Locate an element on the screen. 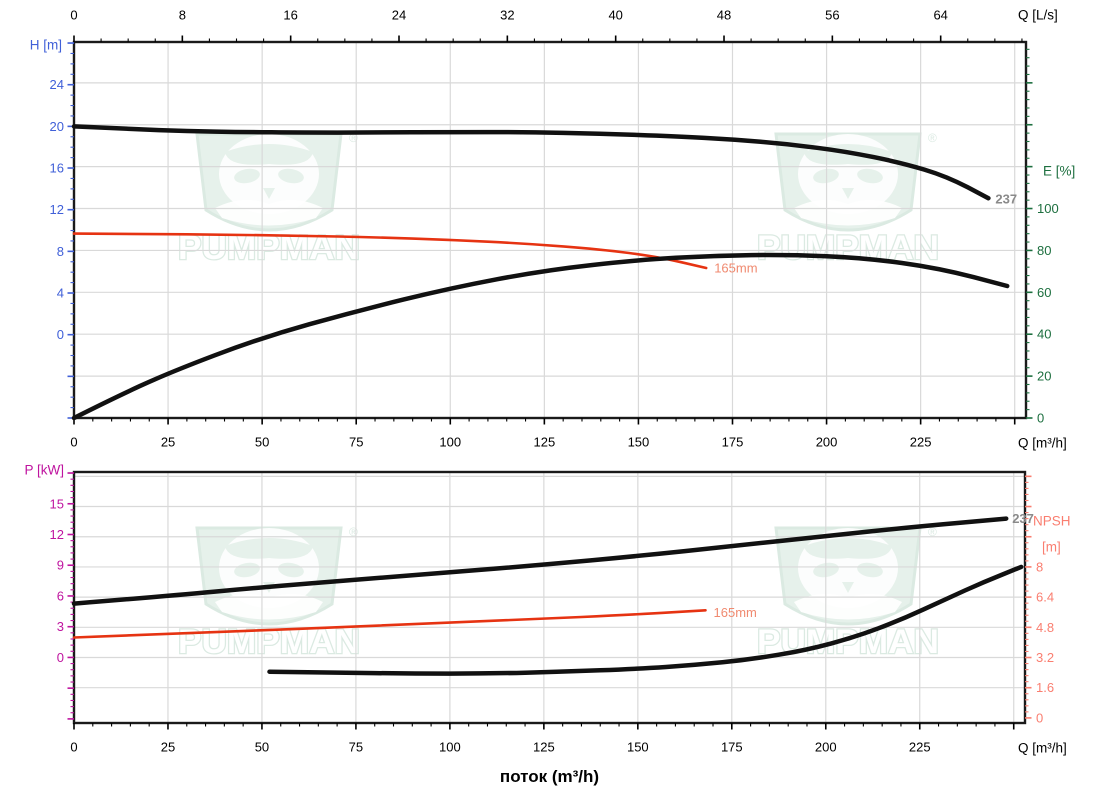 The width and height of the screenshot is (1100, 800). head-curve-165mm is located at coordinates (390, 251).